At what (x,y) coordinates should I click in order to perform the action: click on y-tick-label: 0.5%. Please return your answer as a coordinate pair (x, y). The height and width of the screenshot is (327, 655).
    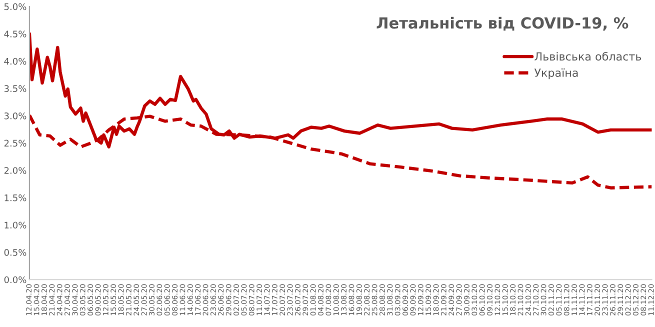
    Looking at the image, I should click on (15, 252).